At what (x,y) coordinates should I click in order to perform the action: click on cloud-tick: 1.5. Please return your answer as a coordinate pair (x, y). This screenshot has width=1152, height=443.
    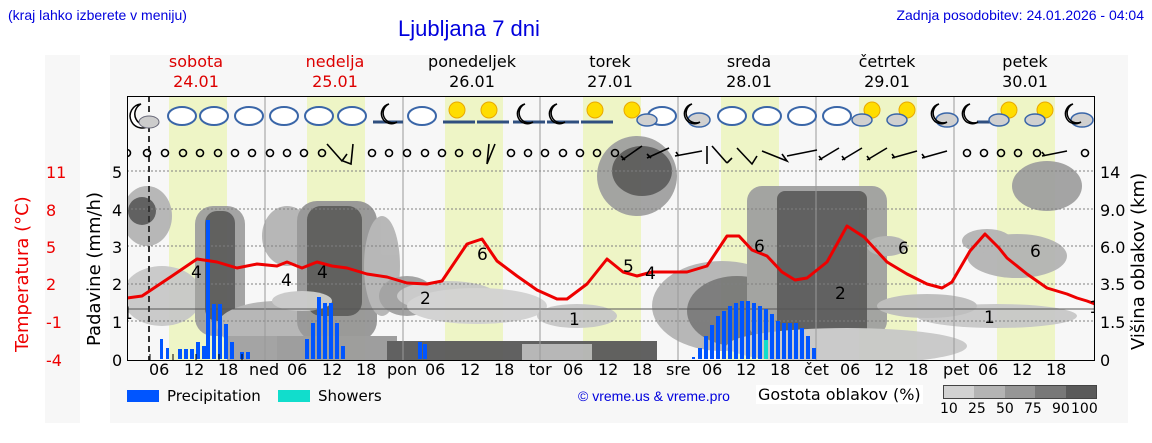
    Looking at the image, I should click on (1113, 322).